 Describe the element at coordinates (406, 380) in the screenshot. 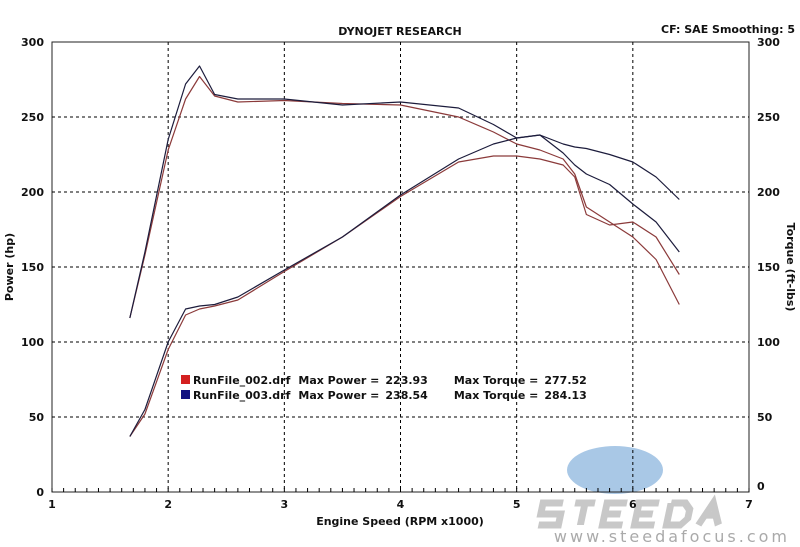

I see `legend-power: 223.93` at that location.